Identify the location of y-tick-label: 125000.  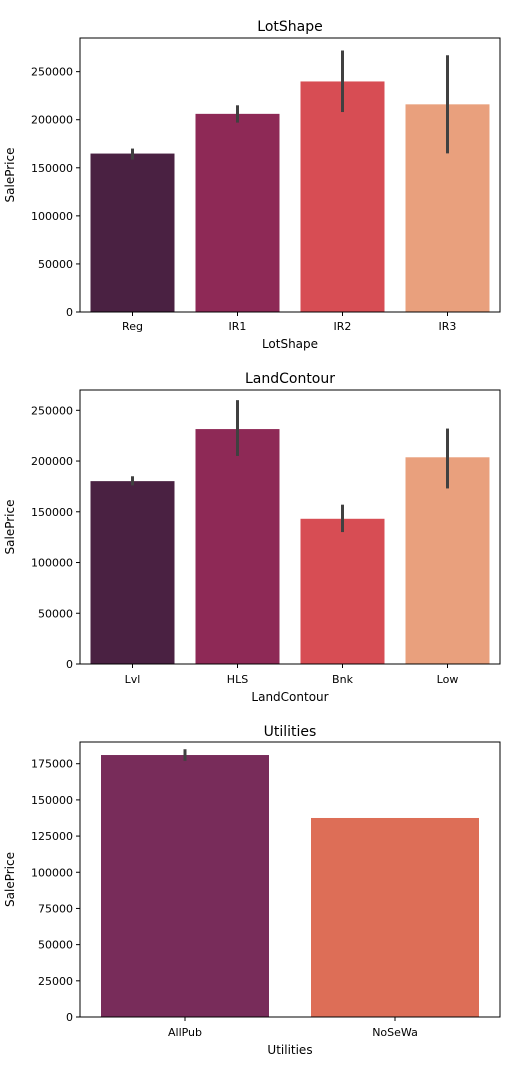
(52, 836).